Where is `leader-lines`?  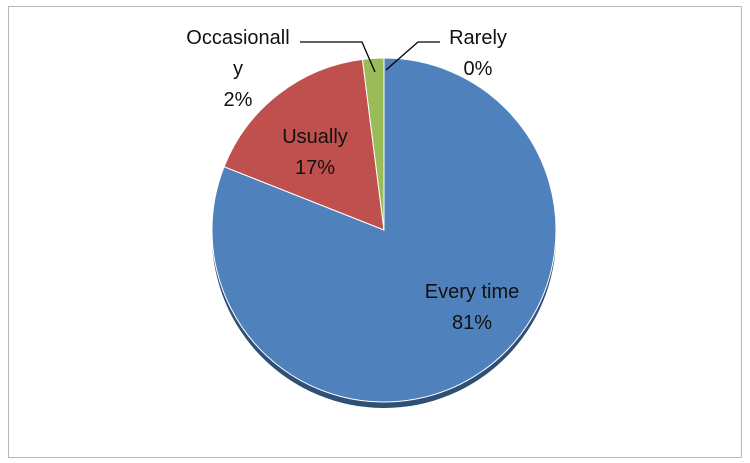 leader-lines is located at coordinates (370, 57).